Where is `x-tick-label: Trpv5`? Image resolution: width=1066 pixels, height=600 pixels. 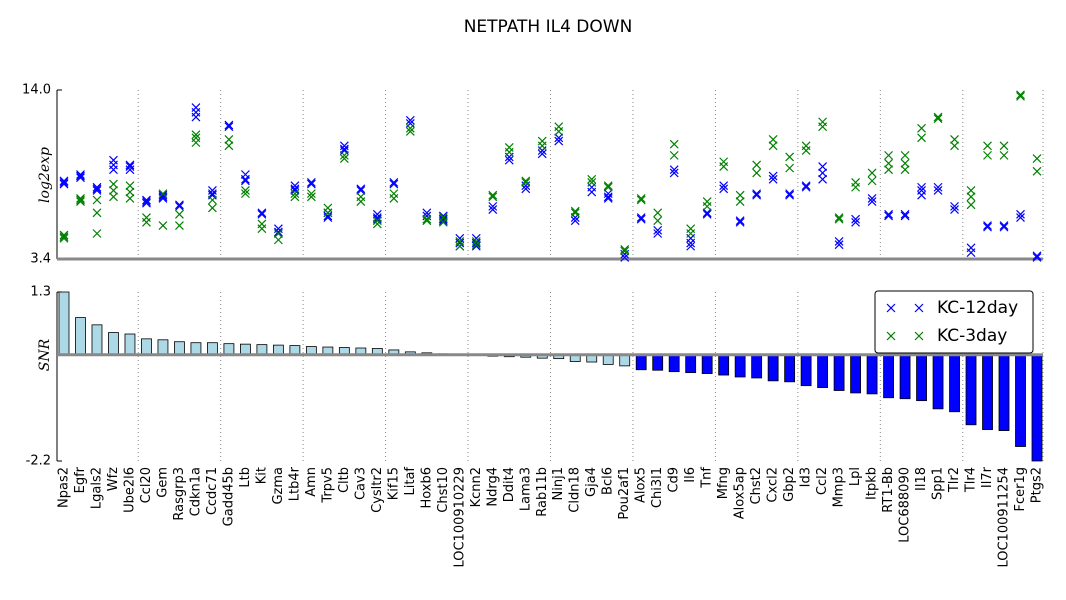
x-tick-label: Trpv5 is located at coordinates (327, 485).